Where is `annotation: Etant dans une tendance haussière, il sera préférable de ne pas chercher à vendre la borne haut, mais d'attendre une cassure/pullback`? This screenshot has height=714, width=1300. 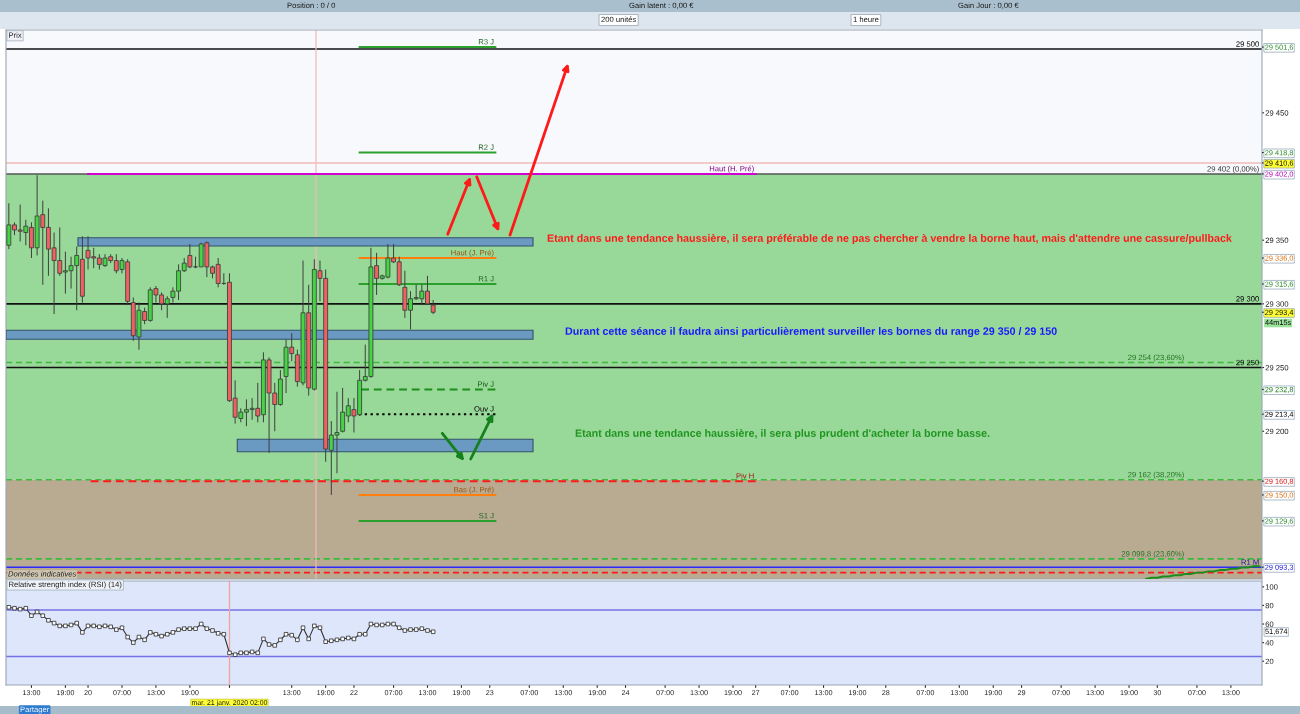 annotation: Etant dans une tendance haussière, il sera préférable de ne pas chercher à vendre la borne haut, mais d'attendre une cassure/pullback is located at coordinates (889, 239).